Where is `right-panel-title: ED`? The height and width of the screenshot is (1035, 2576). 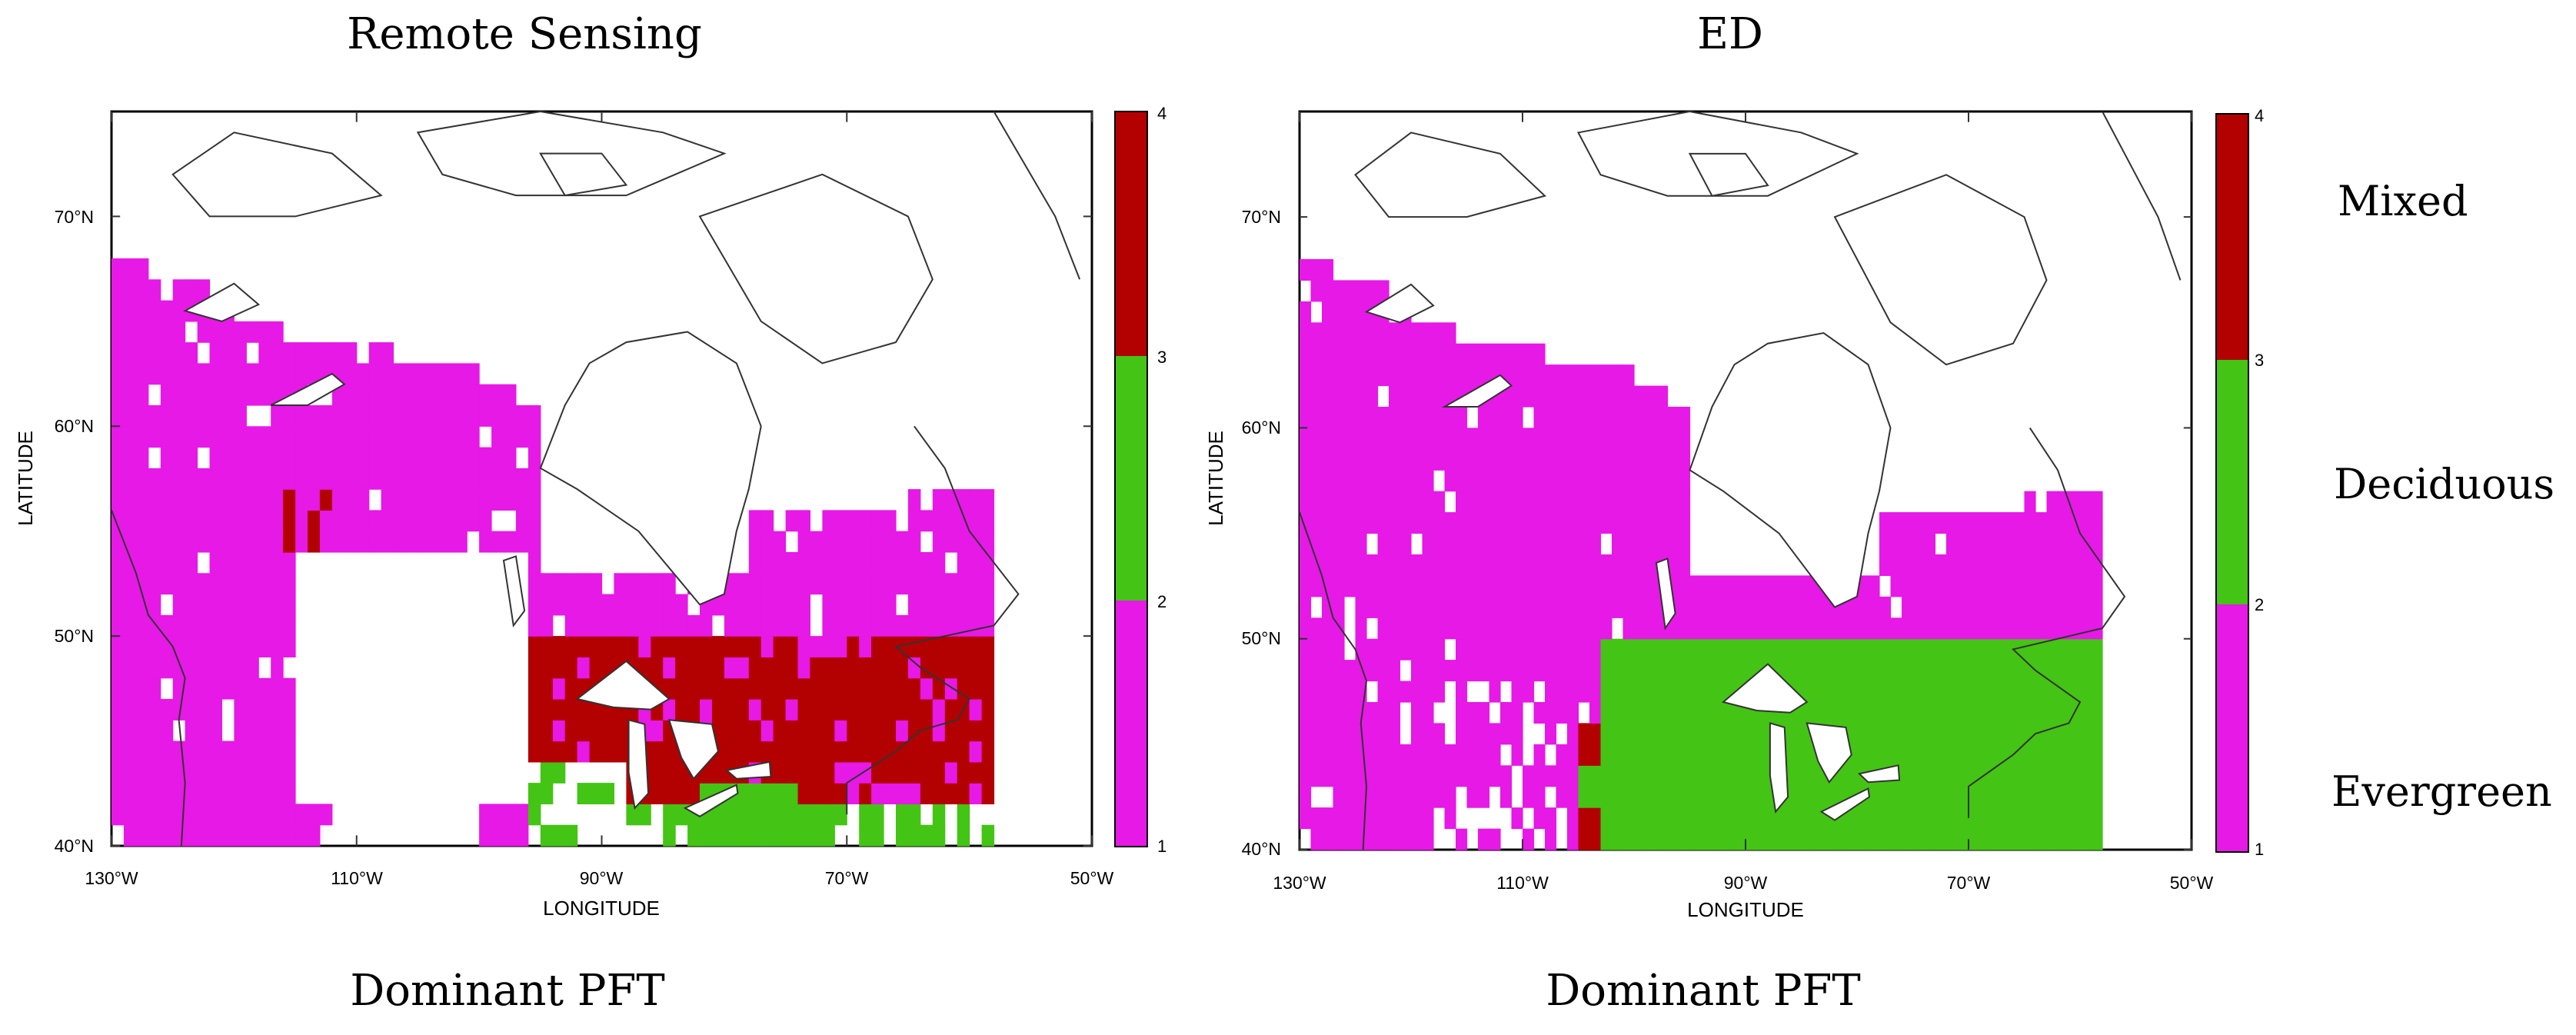 right-panel-title: ED is located at coordinates (1730, 34).